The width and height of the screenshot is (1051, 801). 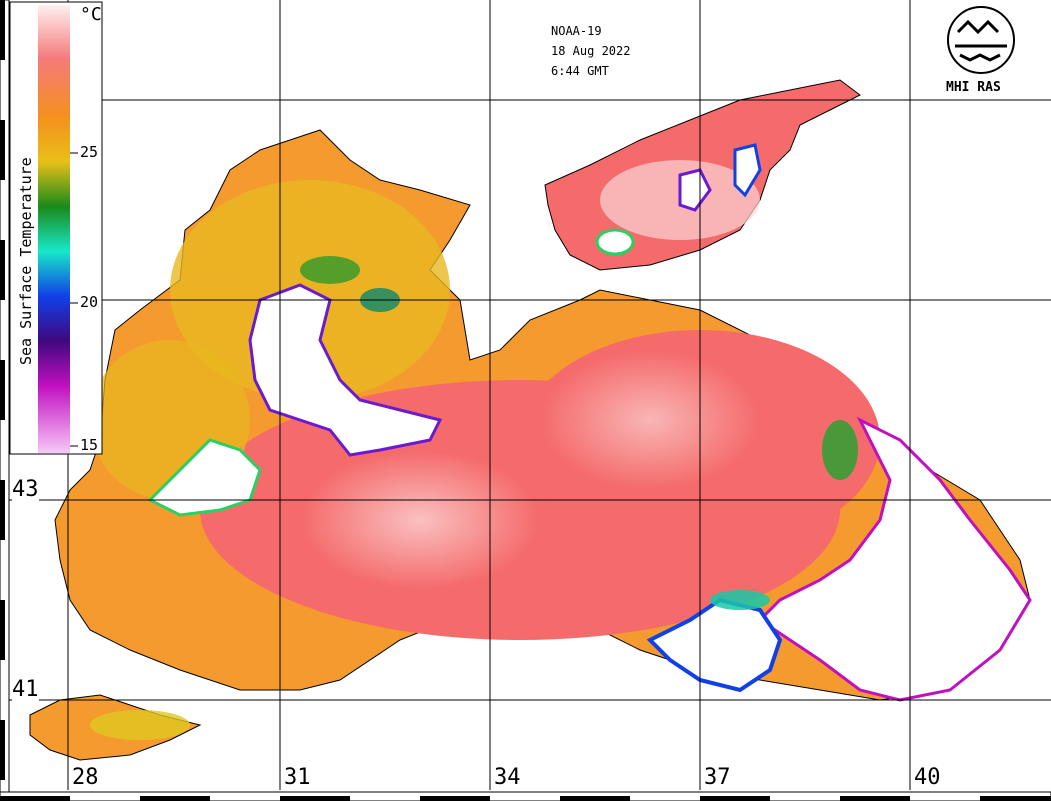 I want to click on cloud-gap-nw, so click(x=345, y=370).